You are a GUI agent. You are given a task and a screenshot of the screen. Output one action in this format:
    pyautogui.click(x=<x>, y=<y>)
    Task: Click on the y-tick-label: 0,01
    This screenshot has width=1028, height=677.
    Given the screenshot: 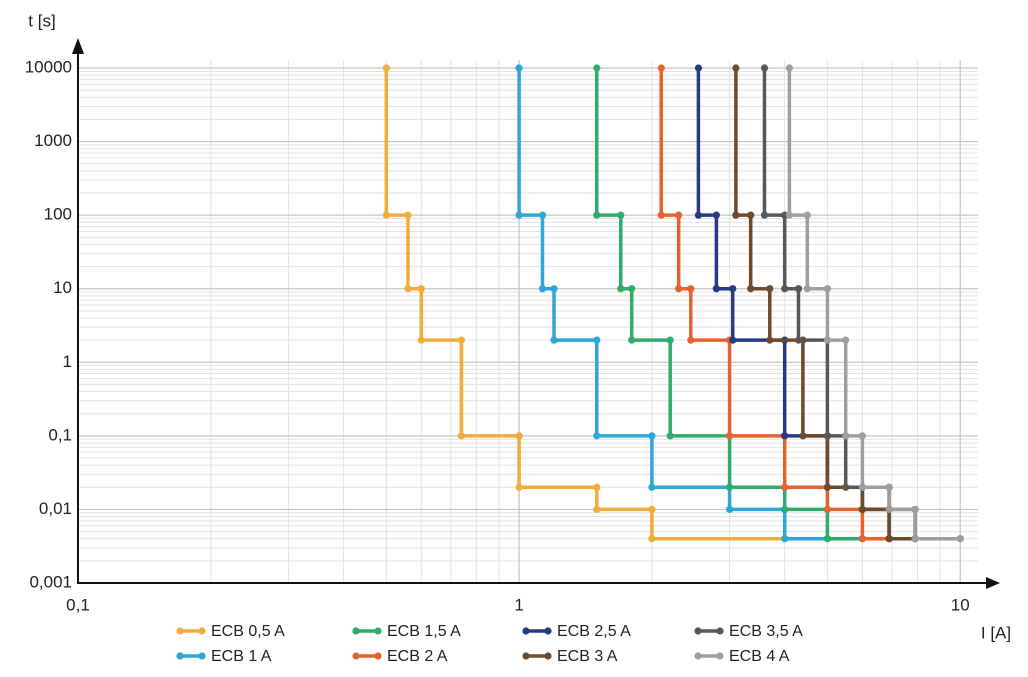 What is the action you would take?
    pyautogui.click(x=55, y=508)
    